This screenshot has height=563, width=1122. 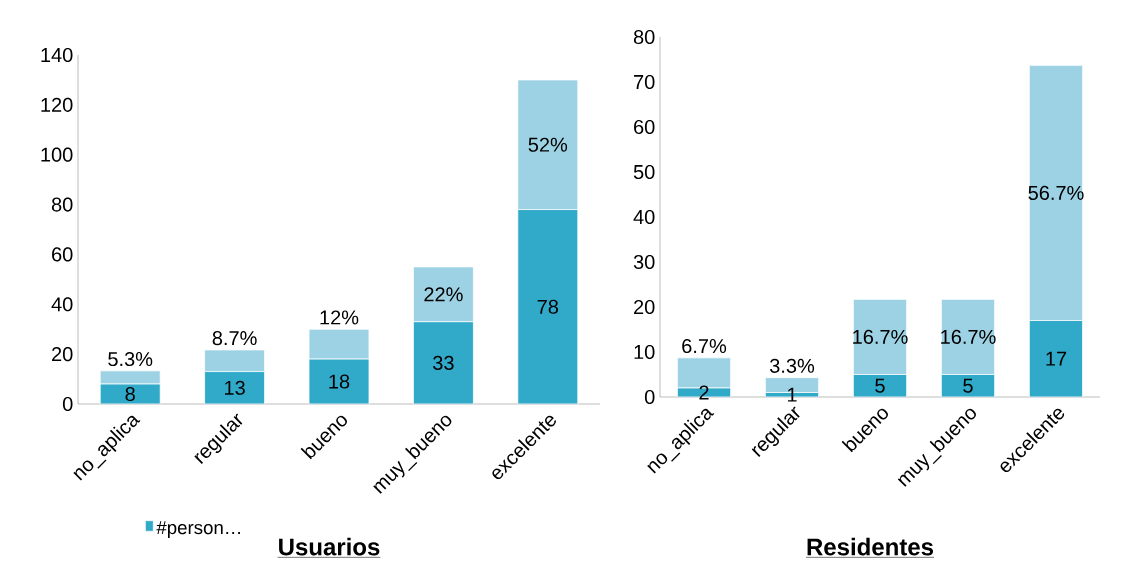 What do you see at coordinates (130, 394) in the screenshot?
I see `data-label: 8` at bounding box center [130, 394].